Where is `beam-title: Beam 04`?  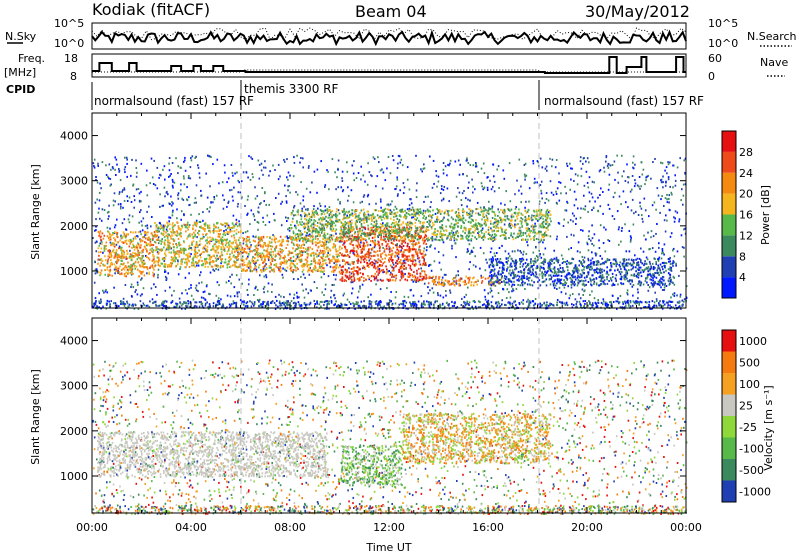 beam-title: Beam 04 is located at coordinates (391, 11).